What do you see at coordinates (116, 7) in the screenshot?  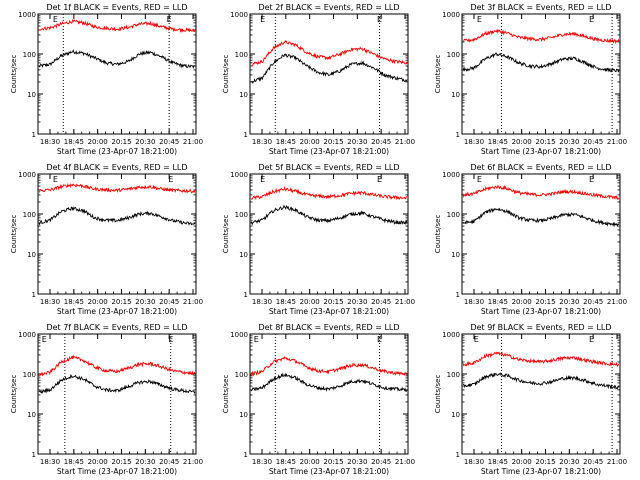 I see `chart-title: Det 1f BLACK = Events, RED = LLD` at bounding box center [116, 7].